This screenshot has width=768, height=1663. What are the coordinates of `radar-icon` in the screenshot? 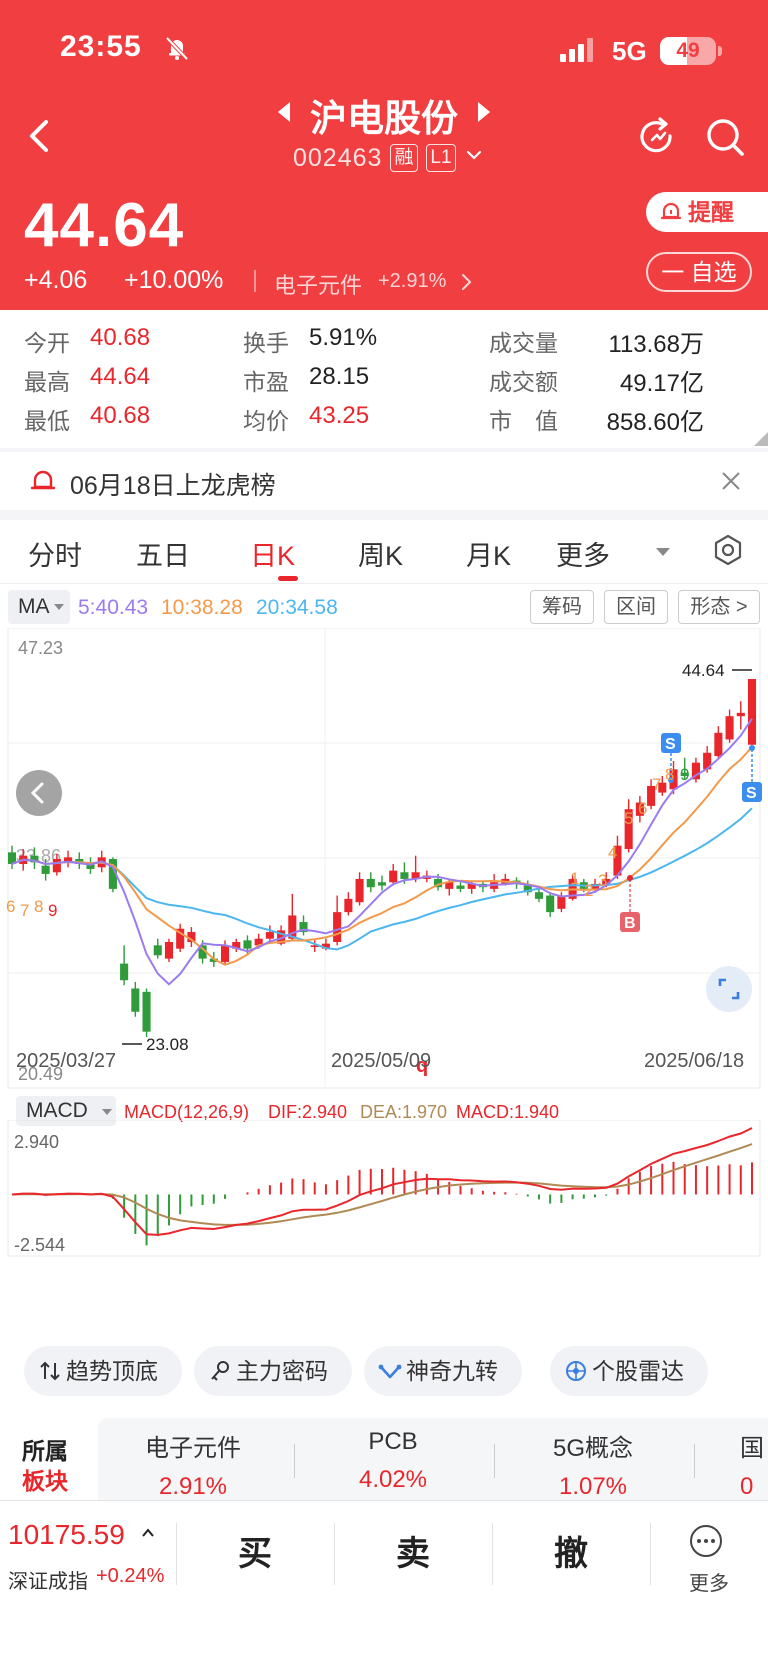 It's located at (576, 1371).